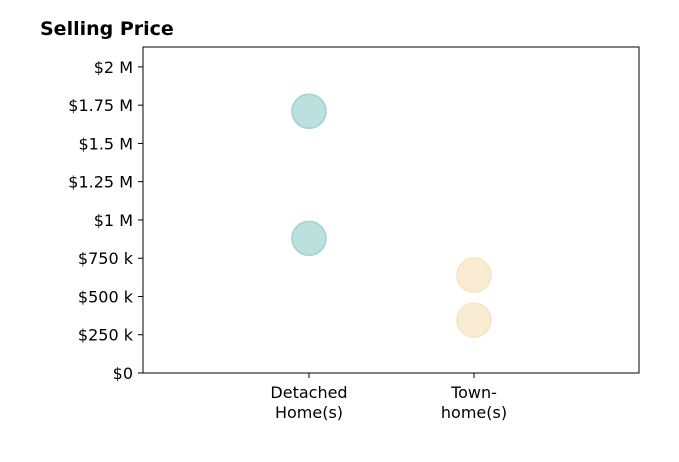  Describe the element at coordinates (107, 29) in the screenshot. I see `chart-title: Selling Price` at that location.